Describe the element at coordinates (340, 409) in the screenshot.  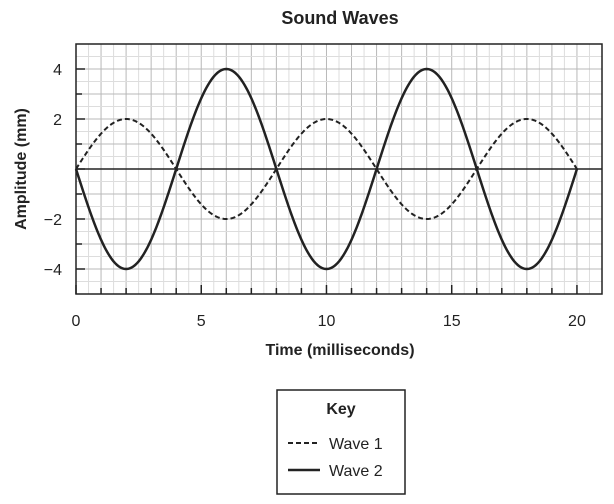
I see `legend-title: Key` at that location.